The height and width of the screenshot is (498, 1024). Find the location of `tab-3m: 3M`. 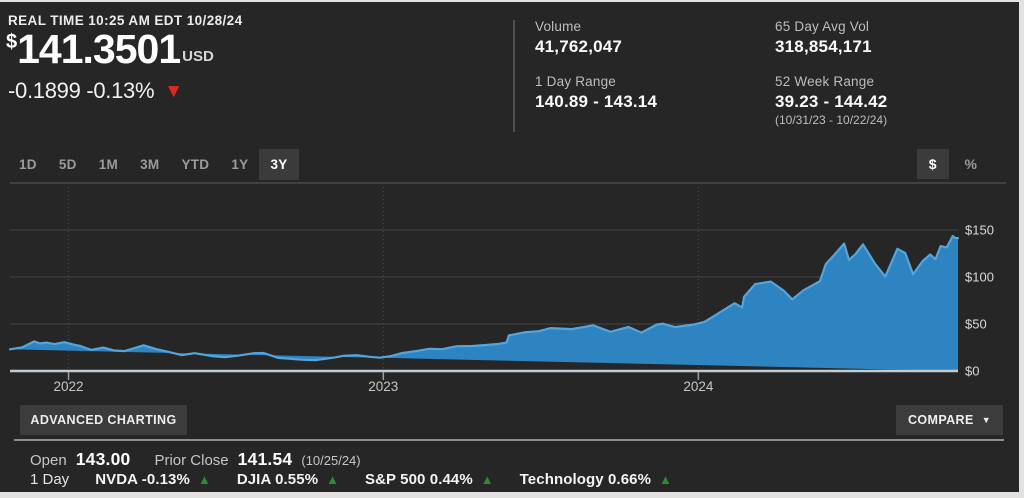

tab-3m: 3M is located at coordinates (150, 164).